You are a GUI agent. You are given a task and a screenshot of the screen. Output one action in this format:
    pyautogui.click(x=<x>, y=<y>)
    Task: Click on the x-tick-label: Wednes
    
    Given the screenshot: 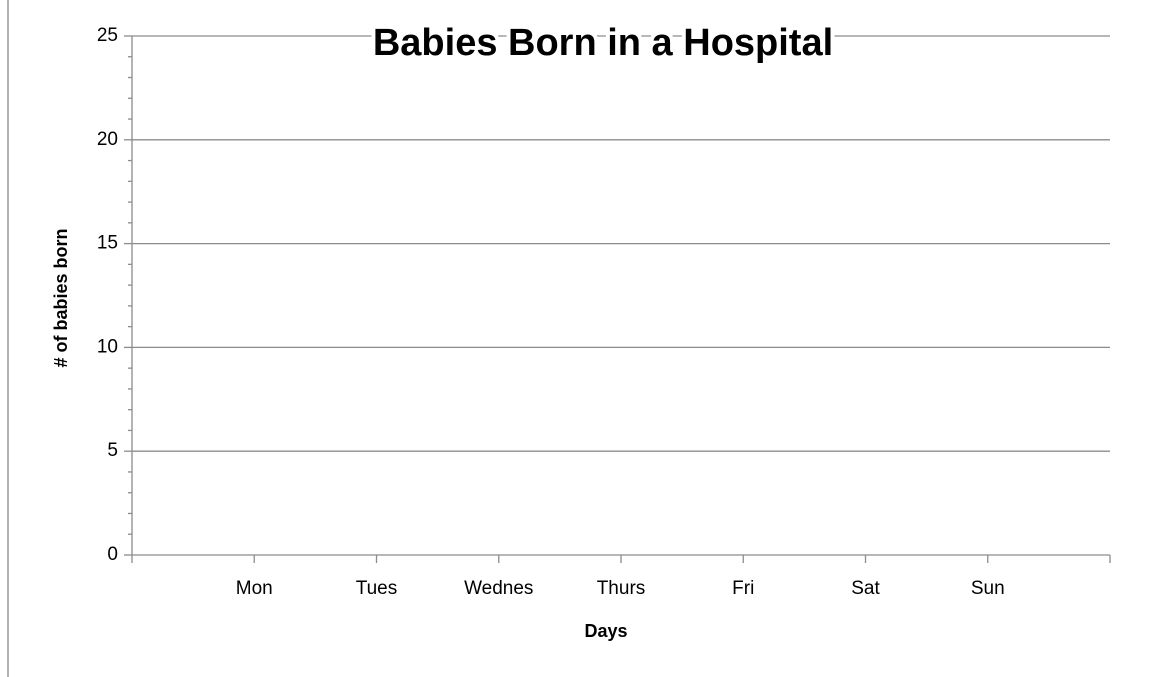 What is the action you would take?
    pyautogui.click(x=498, y=588)
    